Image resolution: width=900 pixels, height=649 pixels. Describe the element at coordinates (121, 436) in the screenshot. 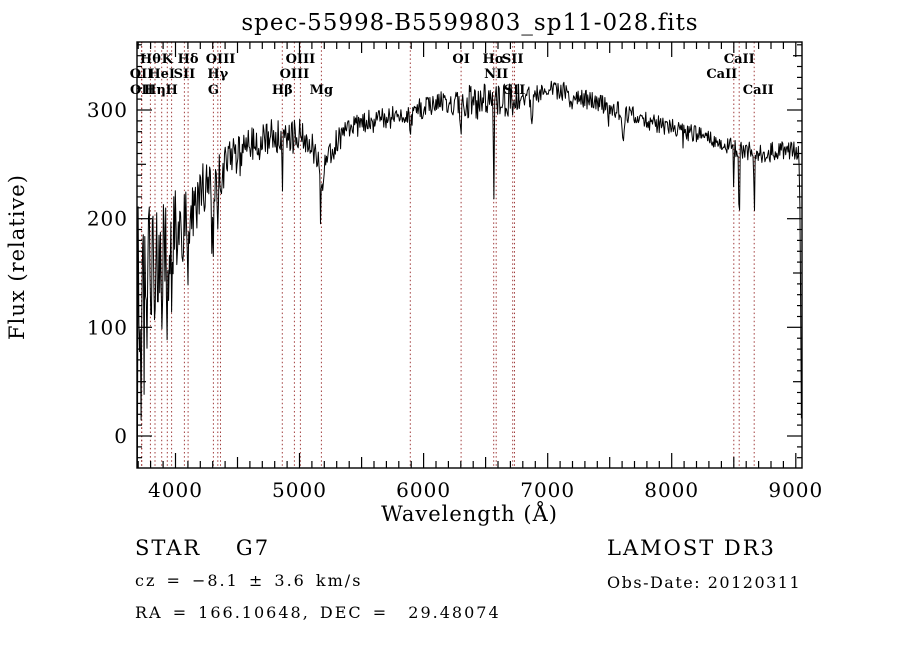

I see `y-tick-label: 0` at that location.